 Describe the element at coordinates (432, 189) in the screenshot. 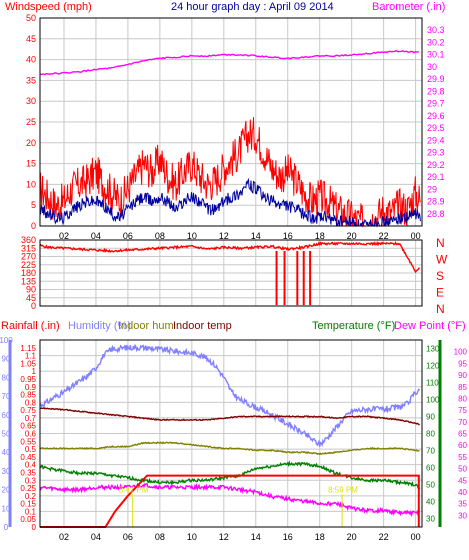

I see `baro-tick-label-29: 29` at that location.